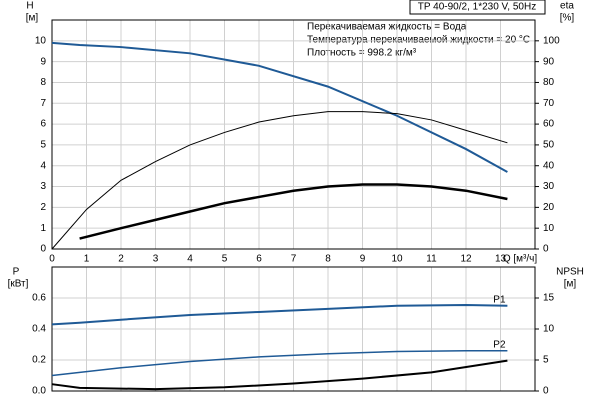 This screenshot has width=600, height=400. Describe the element at coordinates (294, 259) in the screenshot. I see `x-tick-label: 7` at that location.